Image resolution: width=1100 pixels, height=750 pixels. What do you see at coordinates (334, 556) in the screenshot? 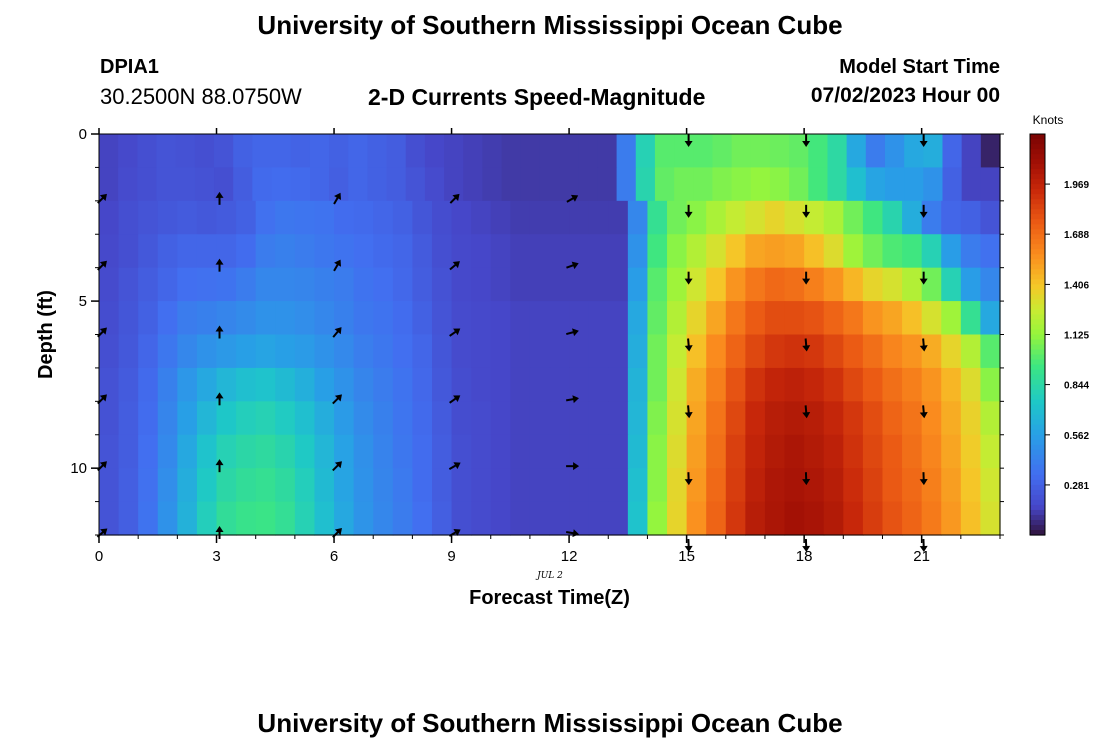
I see `x-tick-label: 6` at bounding box center [334, 556].